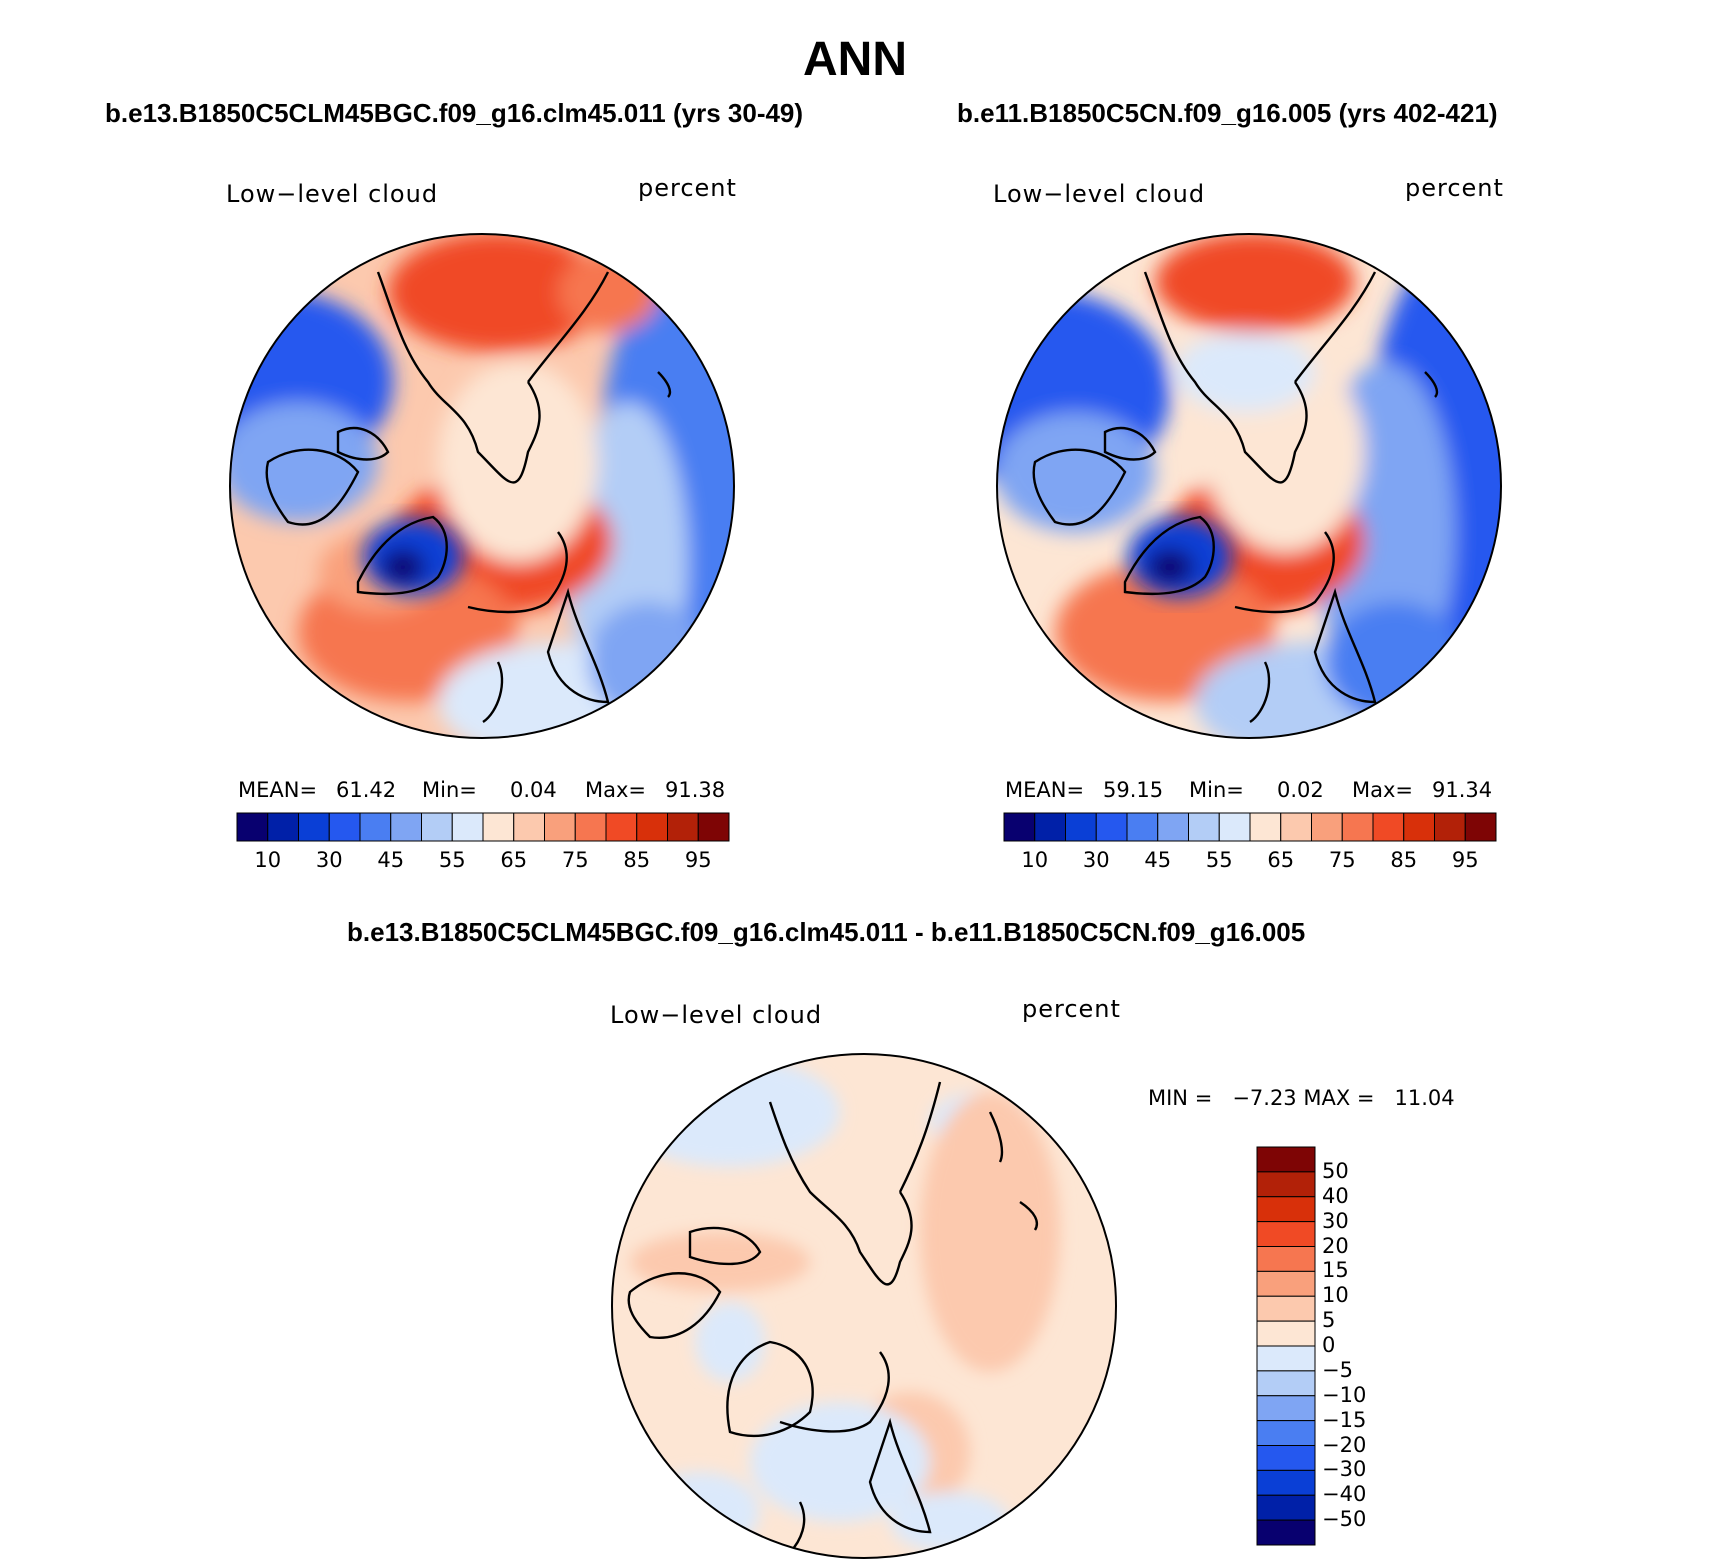 The image size is (1710, 1560). What do you see at coordinates (1219, 860) in the screenshot?
I see `panel2-colorbar-tick-label: 55` at bounding box center [1219, 860].